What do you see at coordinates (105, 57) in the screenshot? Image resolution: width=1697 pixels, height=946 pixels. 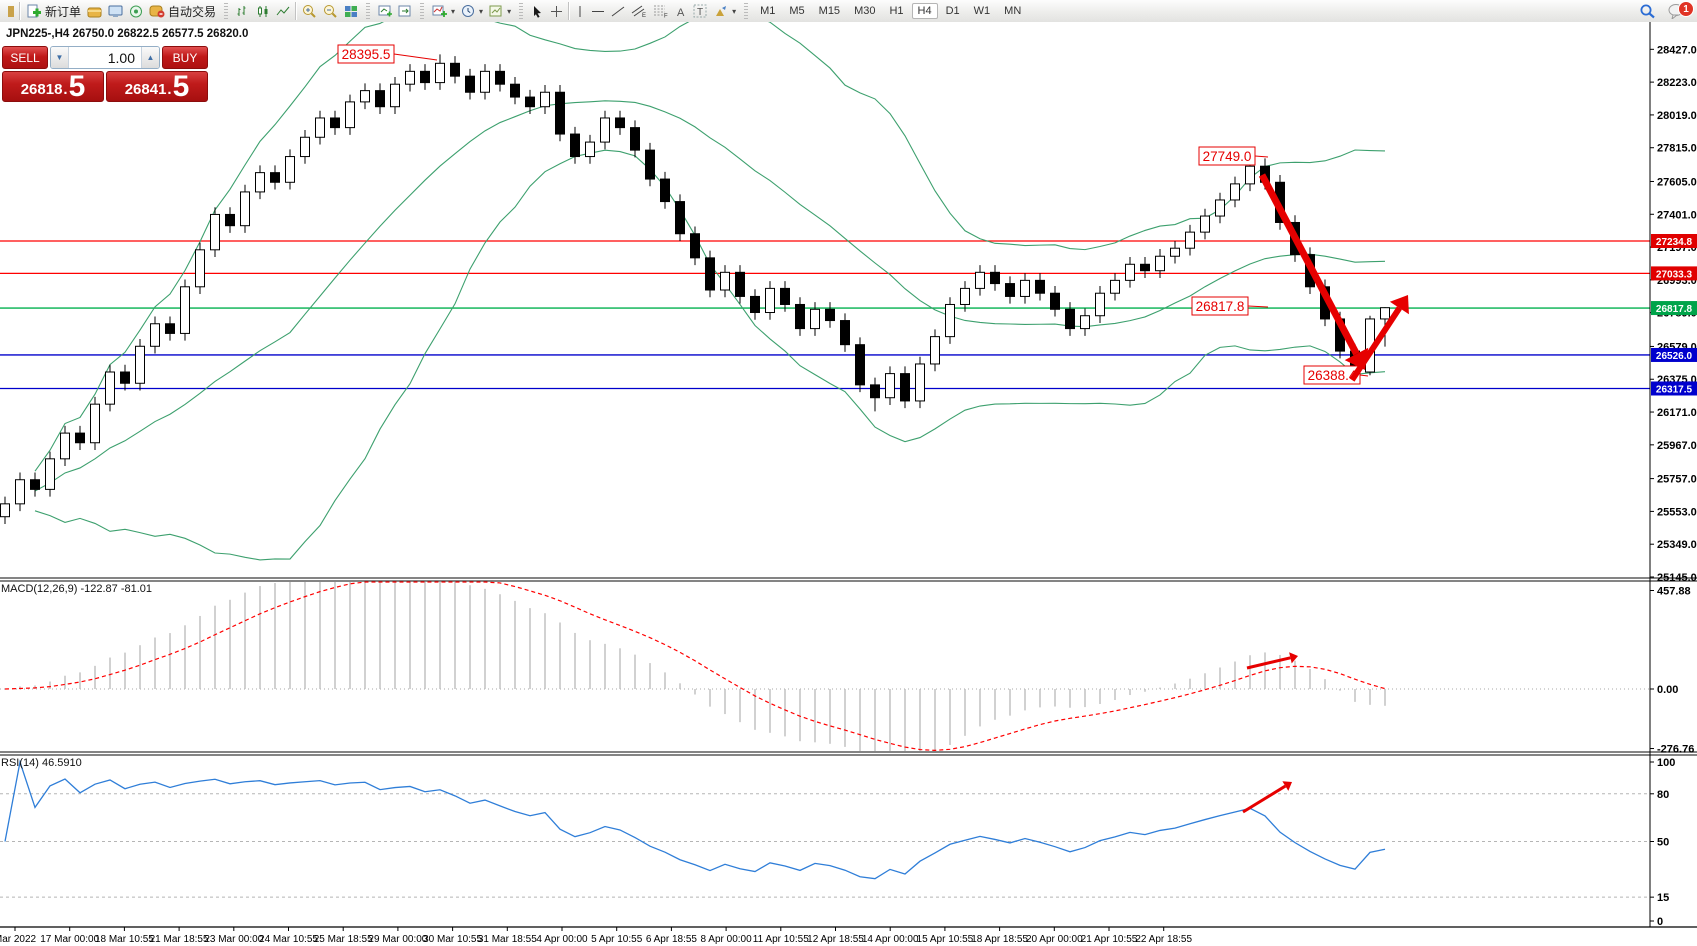 I see `volume-stepper: ▼ 1.00 ▲` at bounding box center [105, 57].